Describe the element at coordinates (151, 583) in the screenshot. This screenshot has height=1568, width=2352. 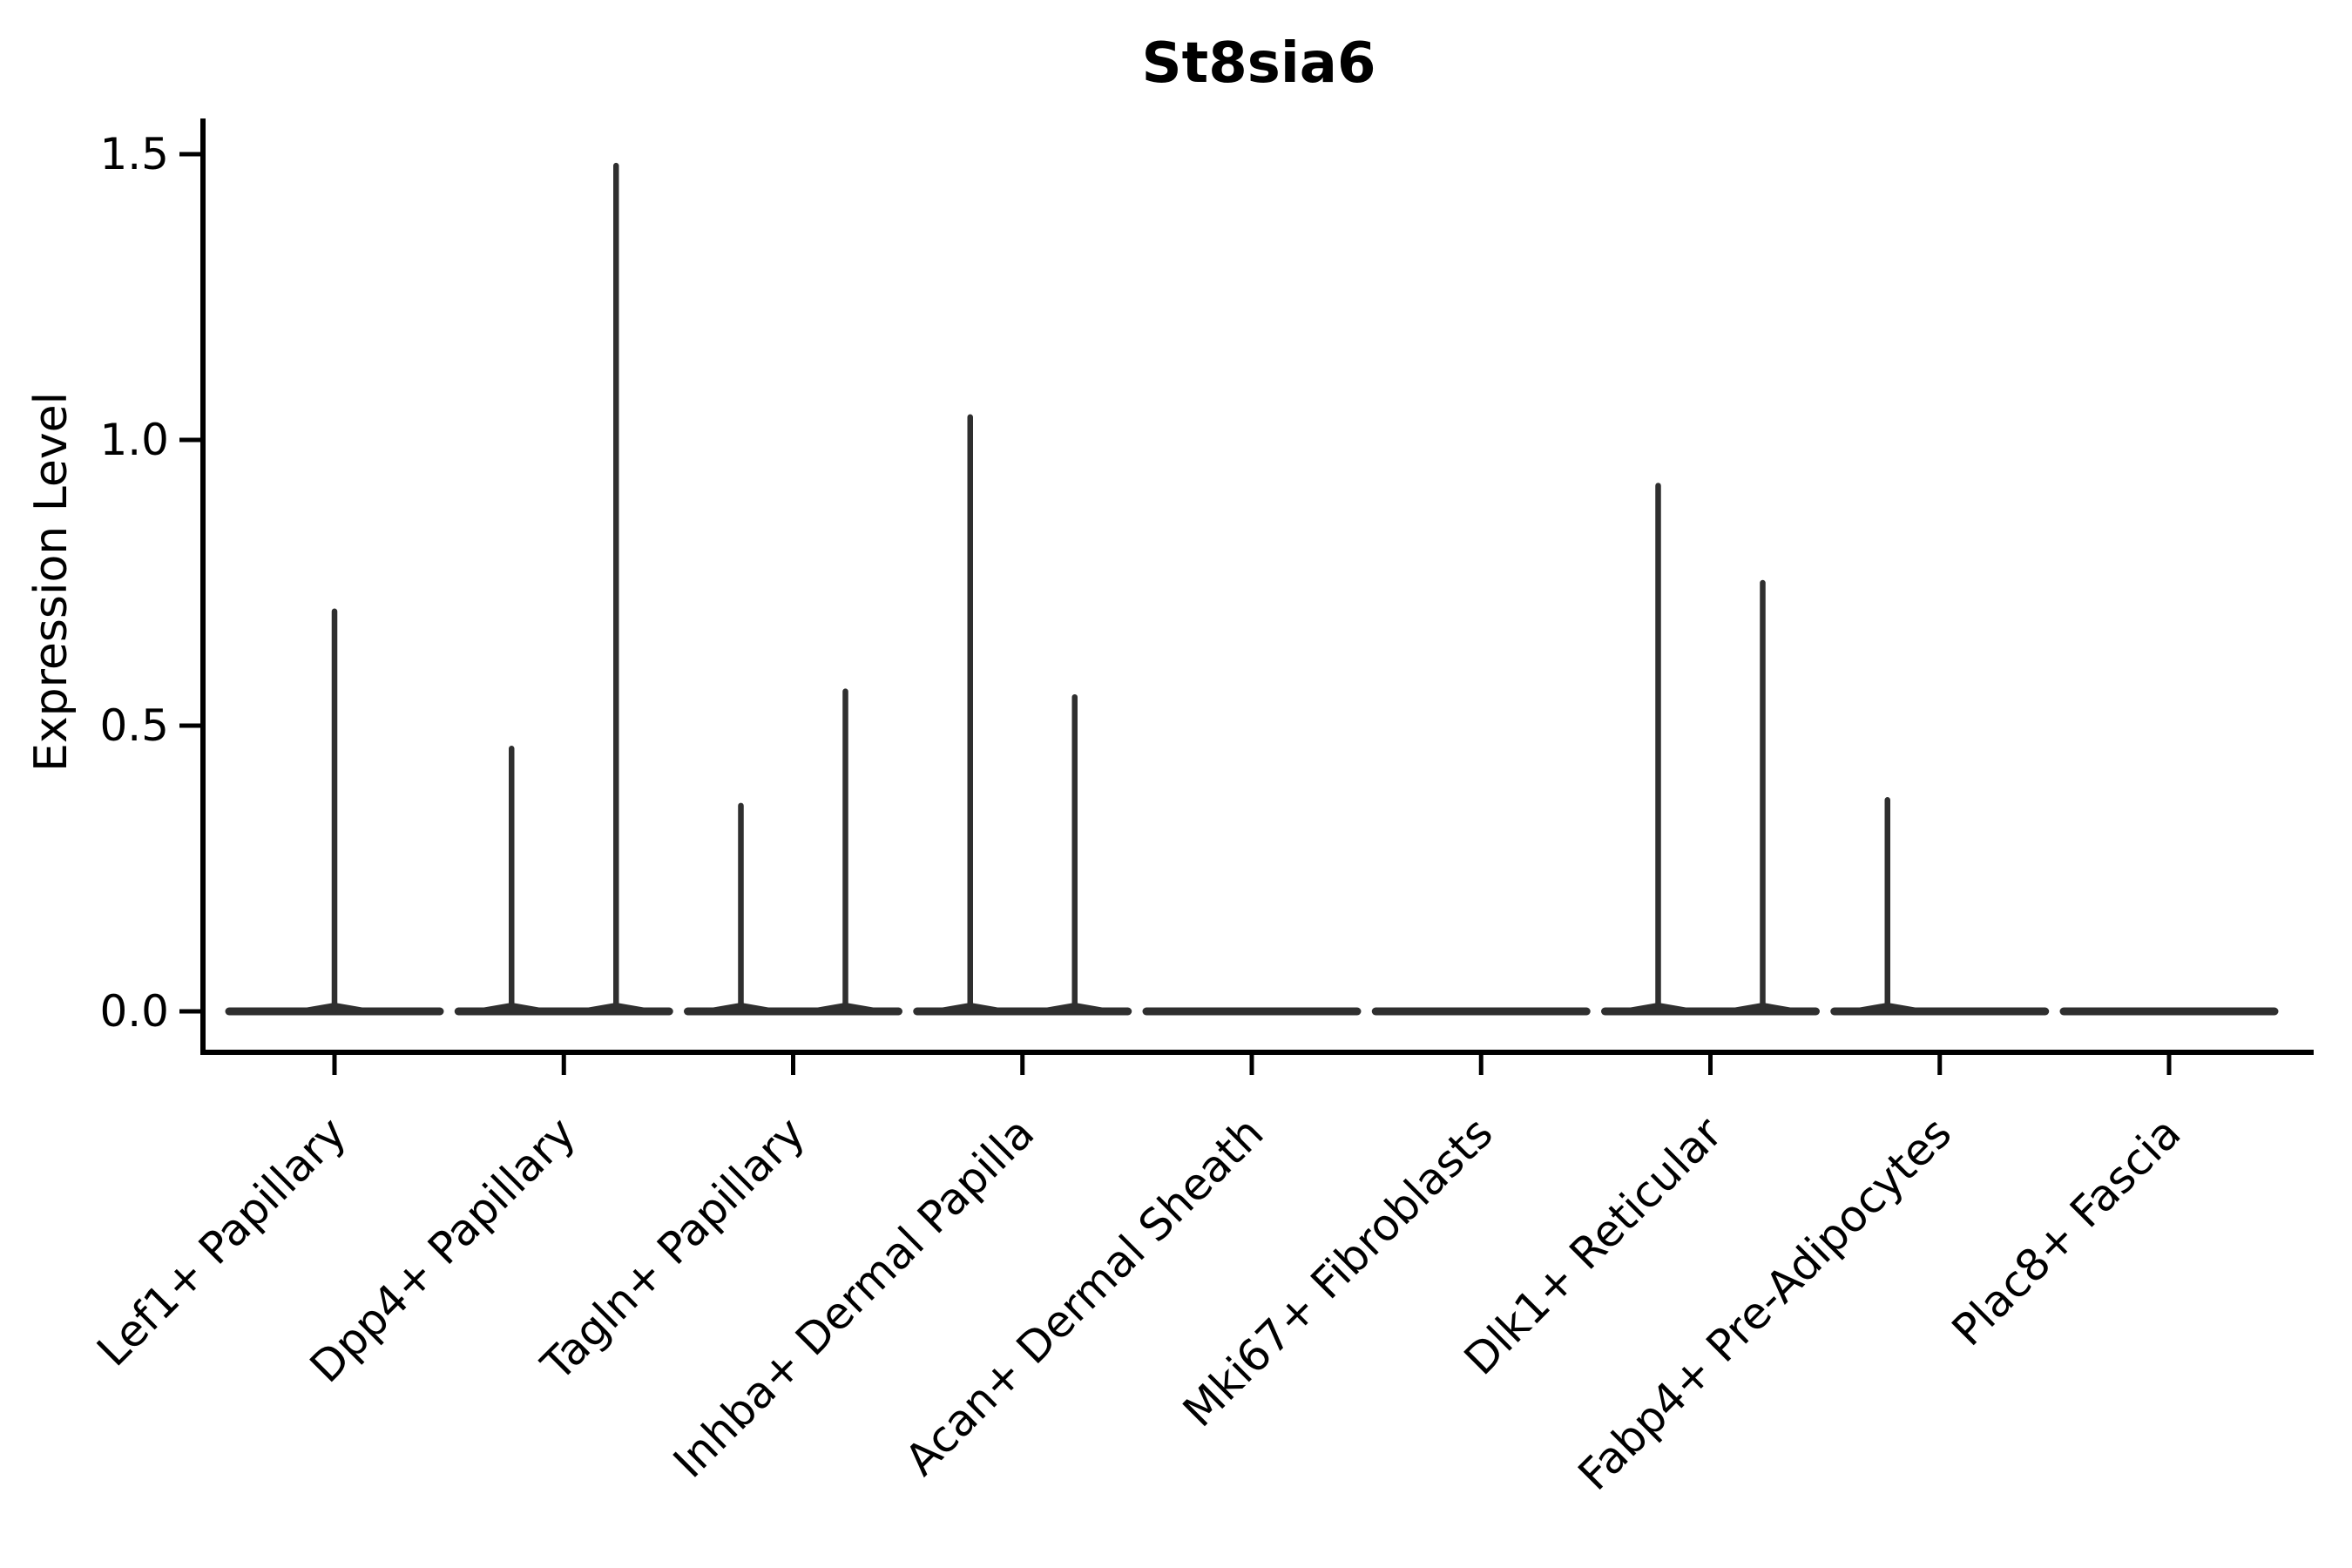
I see `y-tick-group: 0.0 0.5 1.0 1.5` at that location.